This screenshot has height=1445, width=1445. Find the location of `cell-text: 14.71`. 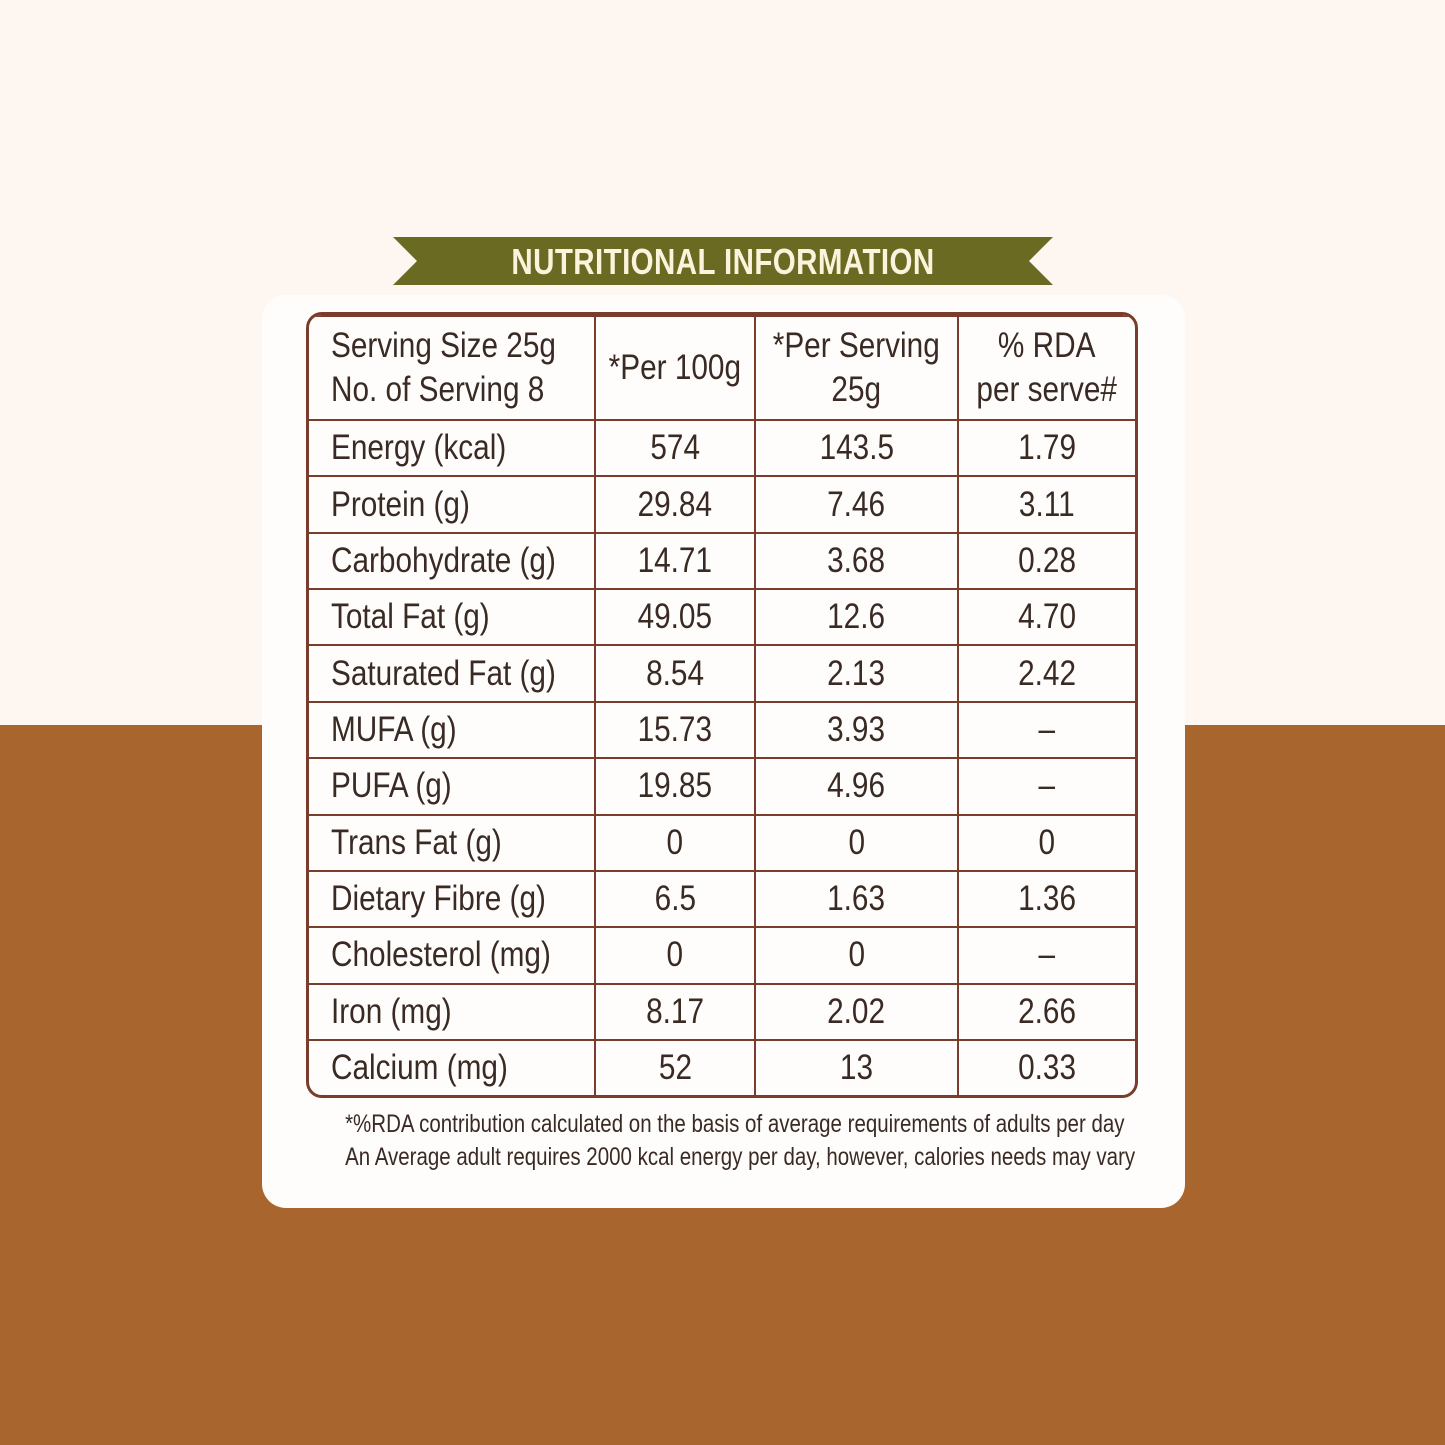

cell-text: 14.71 is located at coordinates (675, 560).